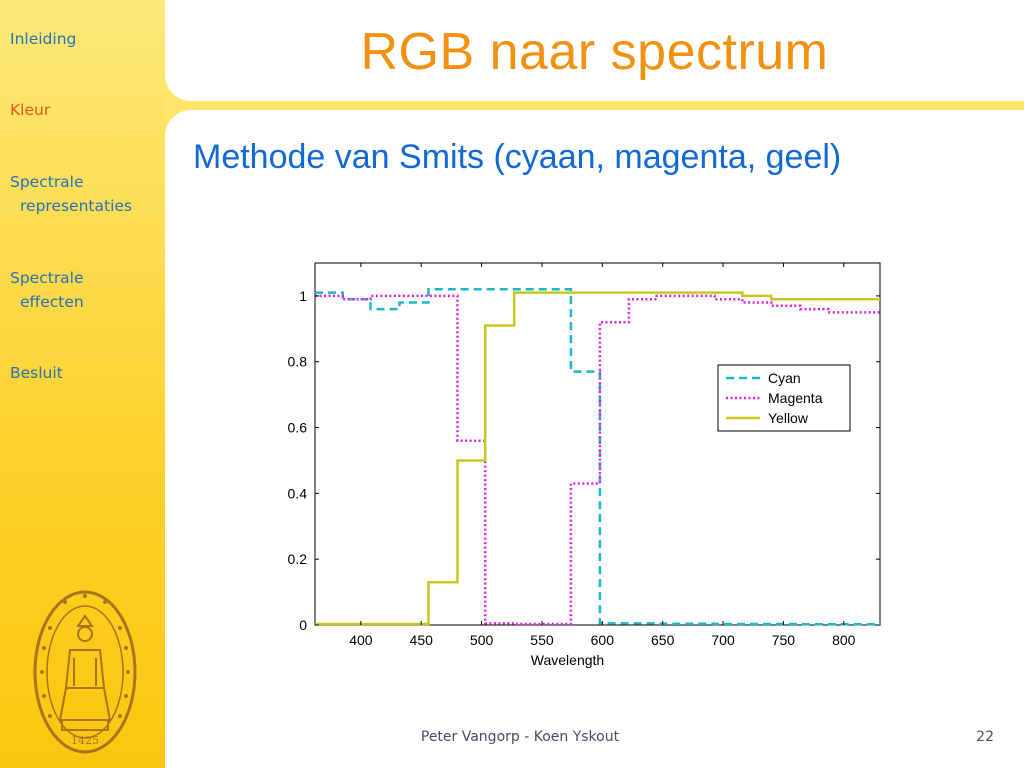 The image size is (1024, 768). I want to click on slide-subtitle: Methode van Smits (cyaan, magenta, geel), so click(517, 157).